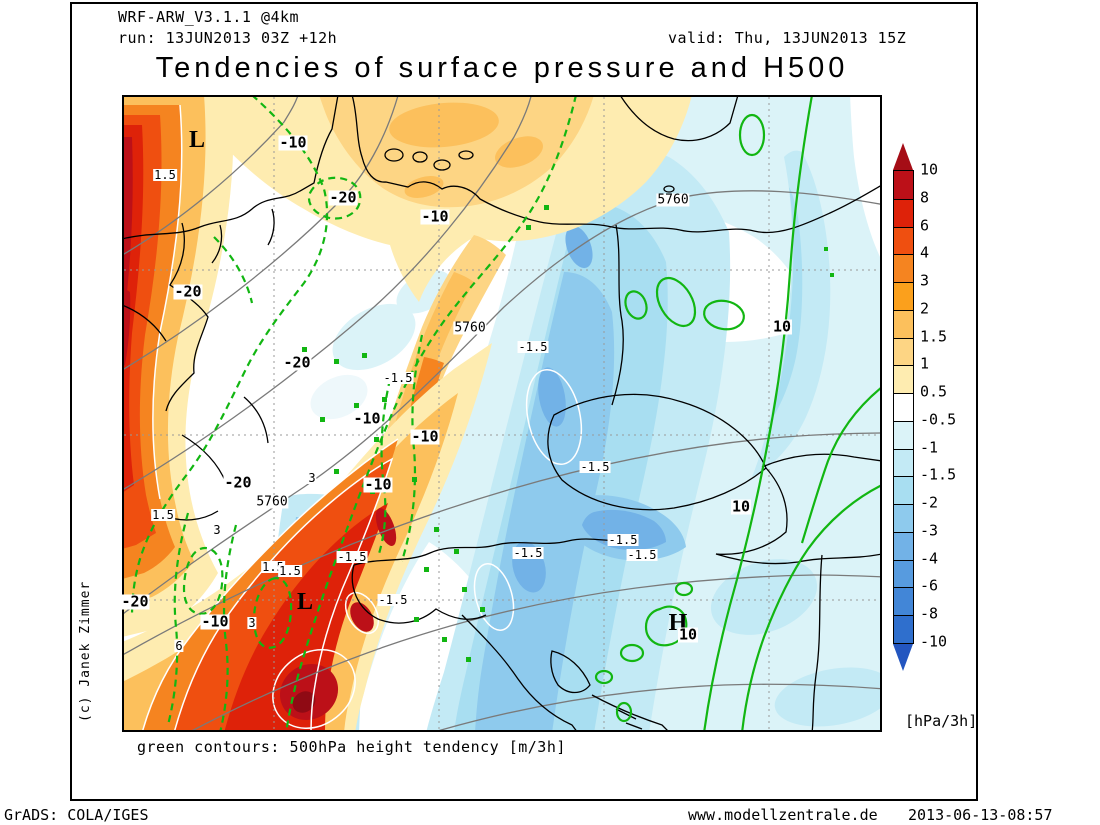 The width and height of the screenshot is (1100, 825). What do you see at coordinates (924, 407) in the screenshot?
I see `colorbar-legend: 10 8 6 4 3 2 1.5 1 0.5 -0.5 -1 -1.5 -2 -3 -4 -6 -8 -10` at bounding box center [924, 407].